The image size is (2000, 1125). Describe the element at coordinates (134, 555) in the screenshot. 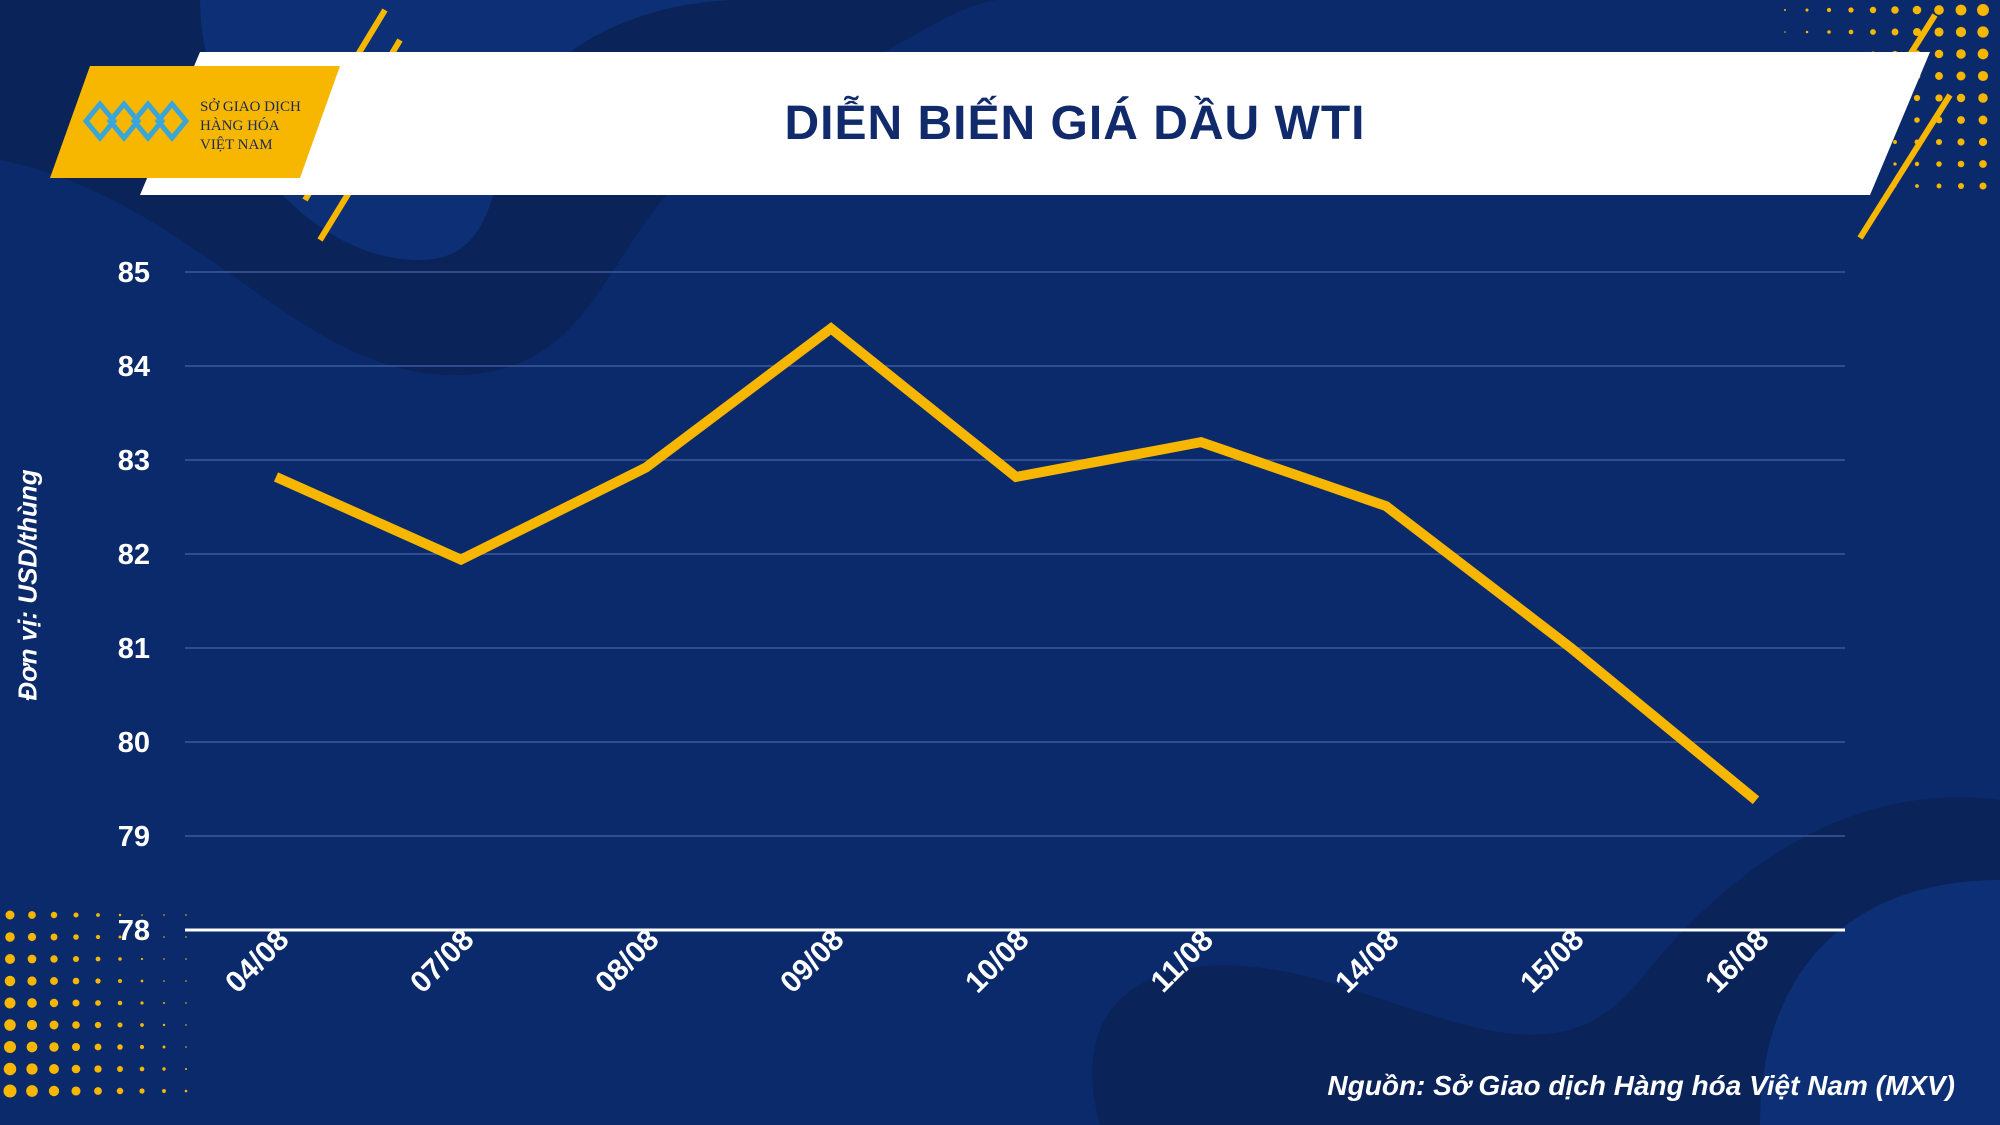

I see `y-tick-label: 82` at that location.